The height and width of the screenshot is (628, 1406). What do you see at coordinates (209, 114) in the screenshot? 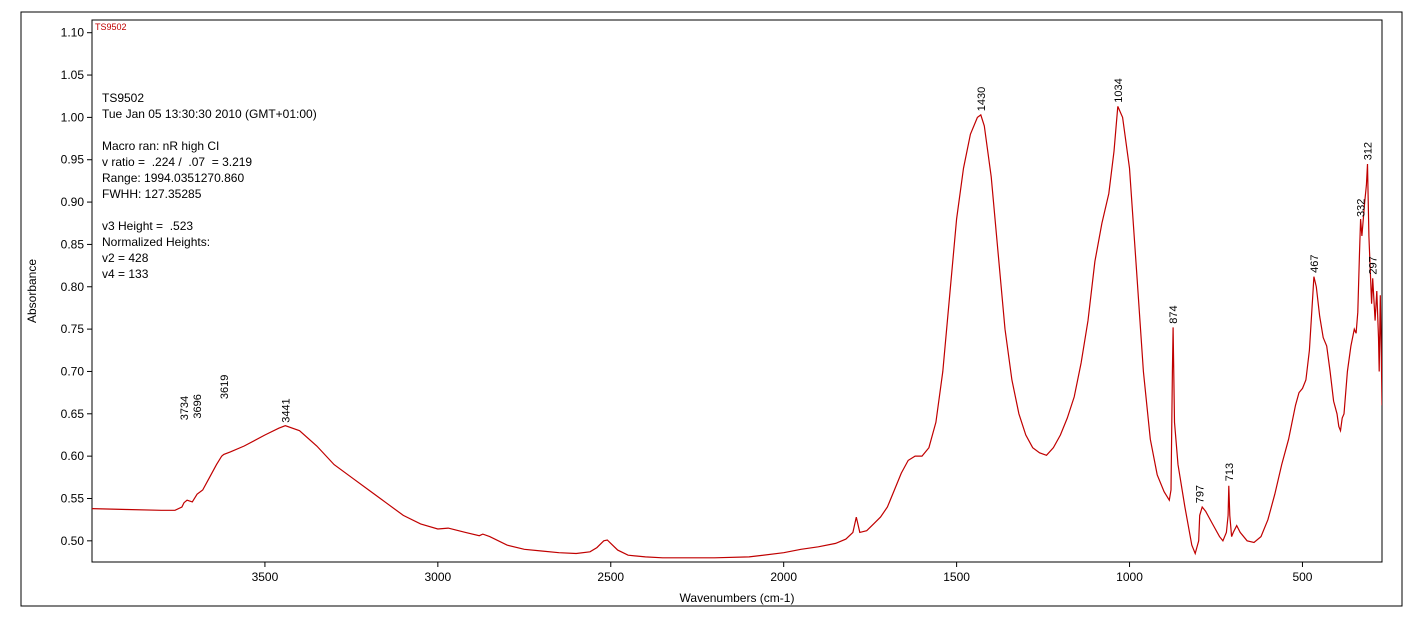
I see `annotation-line-date: Tue Jan 05 13:30:30 2010 (GMT+01:00)` at bounding box center [209, 114].